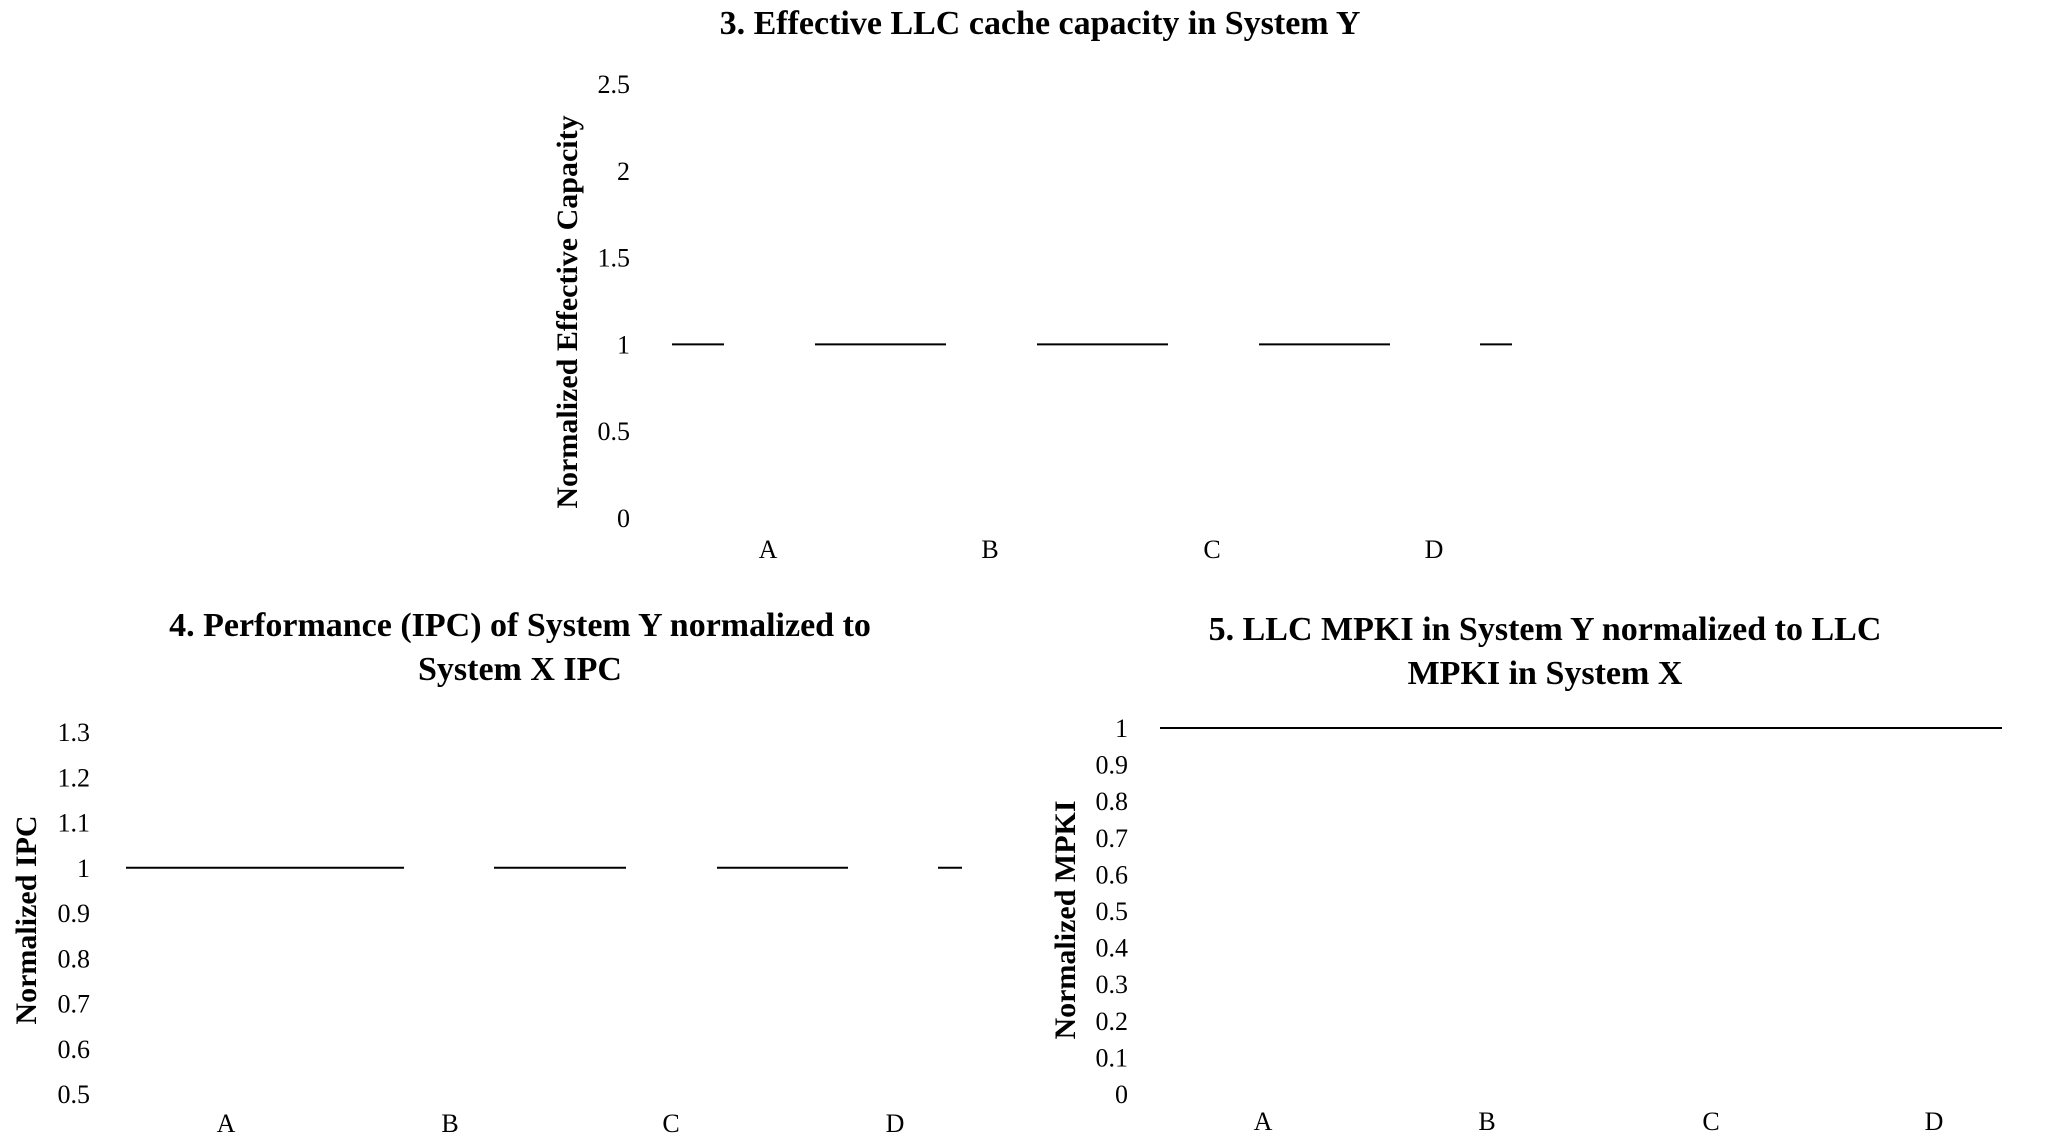  What do you see at coordinates (1112, 1021) in the screenshot?
I see `chart-5-y-tick-label: 0.2` at bounding box center [1112, 1021].